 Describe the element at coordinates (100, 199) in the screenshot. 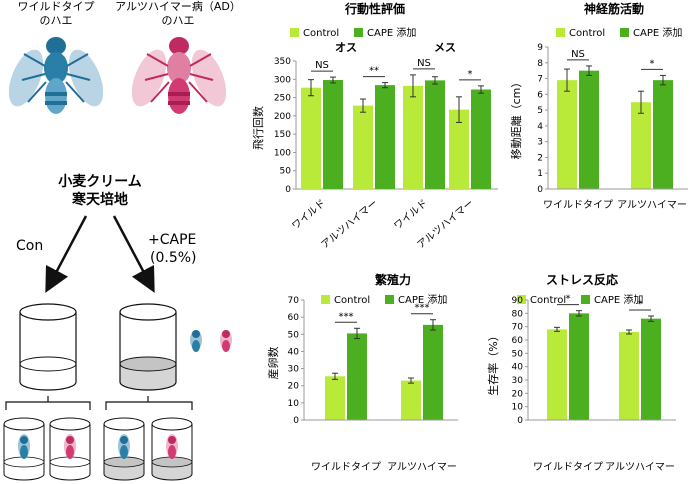

I see `medium-label-line2: 寒天培地` at that location.